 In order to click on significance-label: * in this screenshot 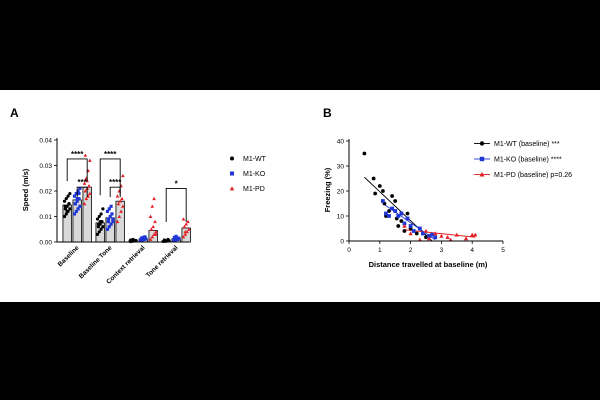, I will do `click(177, 183)`.